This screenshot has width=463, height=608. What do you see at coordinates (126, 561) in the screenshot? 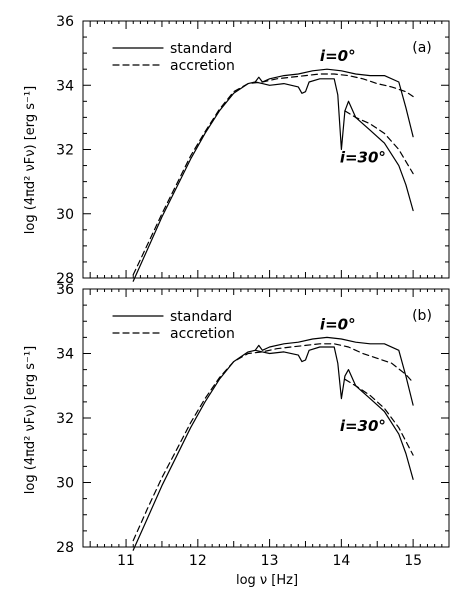
I see `x-tick-label: 11` at bounding box center [126, 561].